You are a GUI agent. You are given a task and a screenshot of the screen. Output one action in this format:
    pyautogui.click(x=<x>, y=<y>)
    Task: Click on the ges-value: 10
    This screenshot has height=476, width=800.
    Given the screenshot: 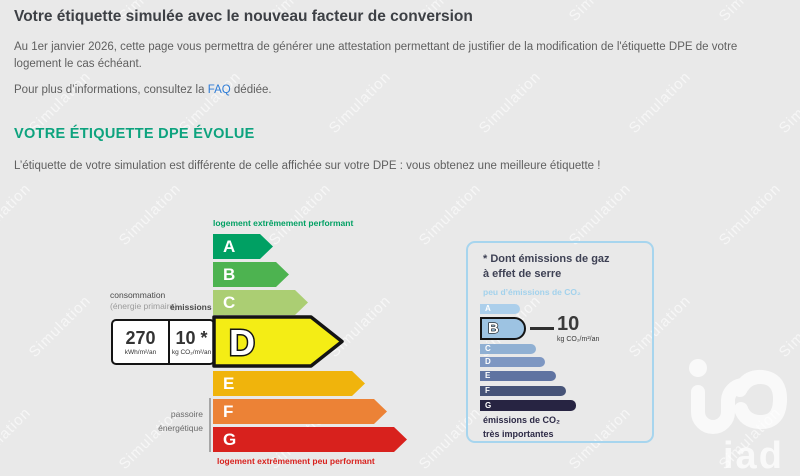 What is the action you would take?
    pyautogui.click(x=568, y=324)
    